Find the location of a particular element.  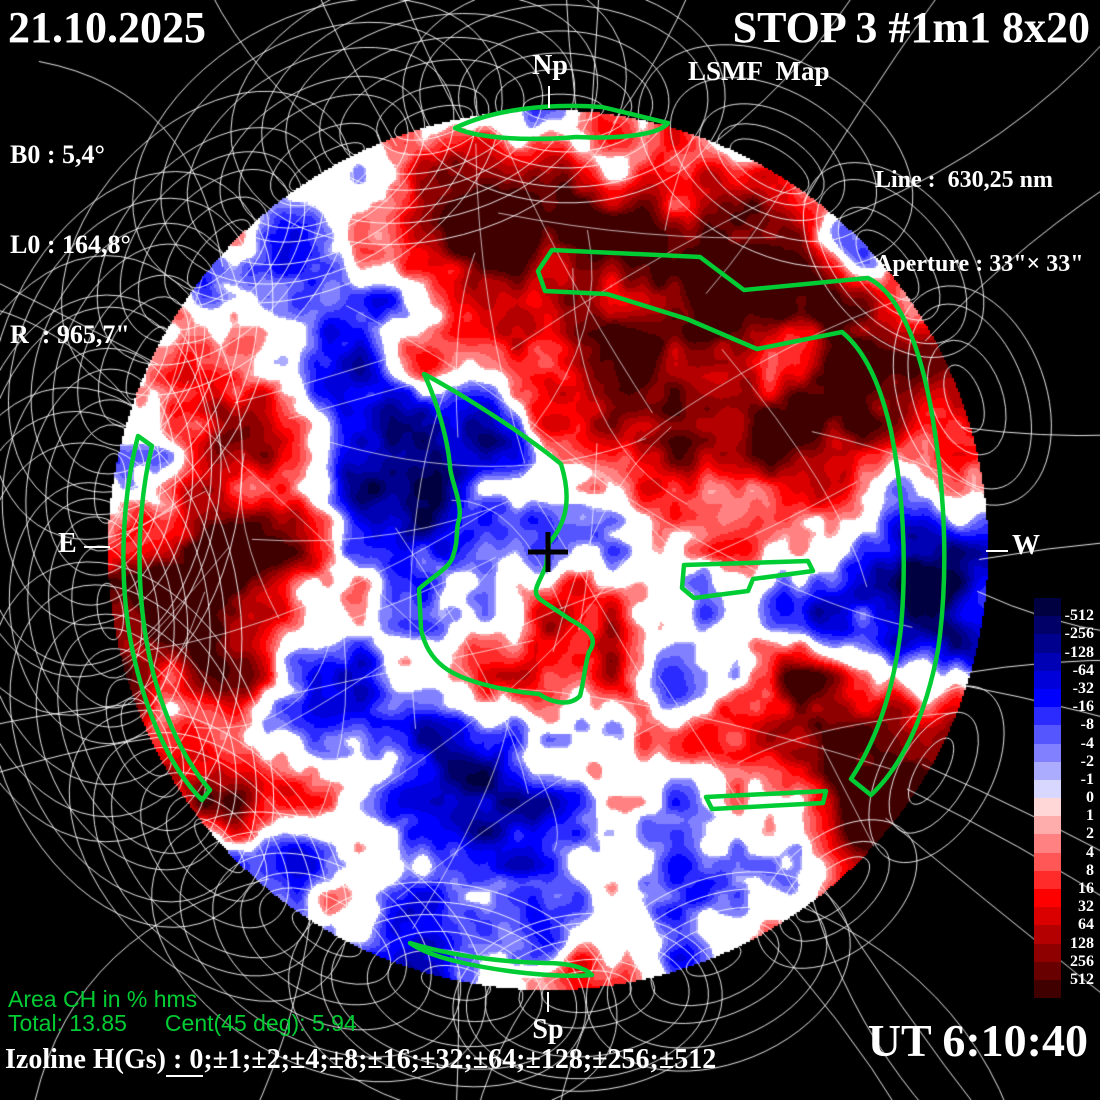

observation-date: 21.10.2025 is located at coordinates (107, 27).